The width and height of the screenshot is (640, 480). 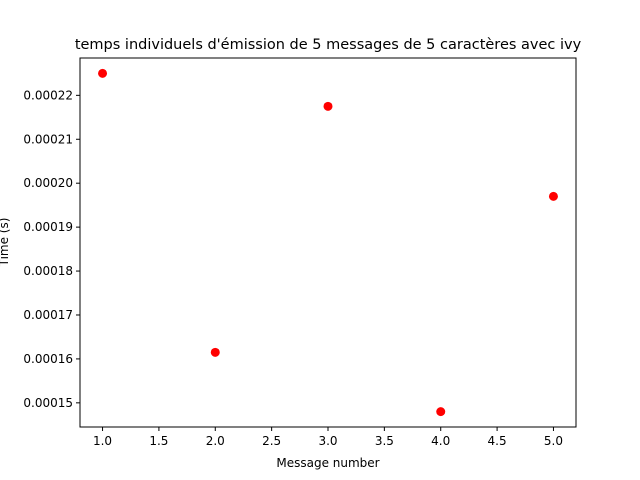 I want to click on y-tick-label: 0.00018, so click(x=48, y=271).